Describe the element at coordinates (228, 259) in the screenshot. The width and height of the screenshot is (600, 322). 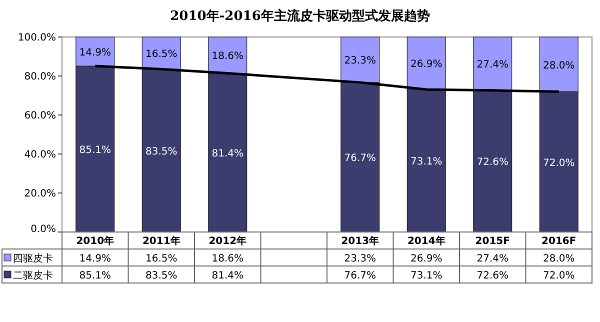
I see `data-label: 18.6%` at that location.